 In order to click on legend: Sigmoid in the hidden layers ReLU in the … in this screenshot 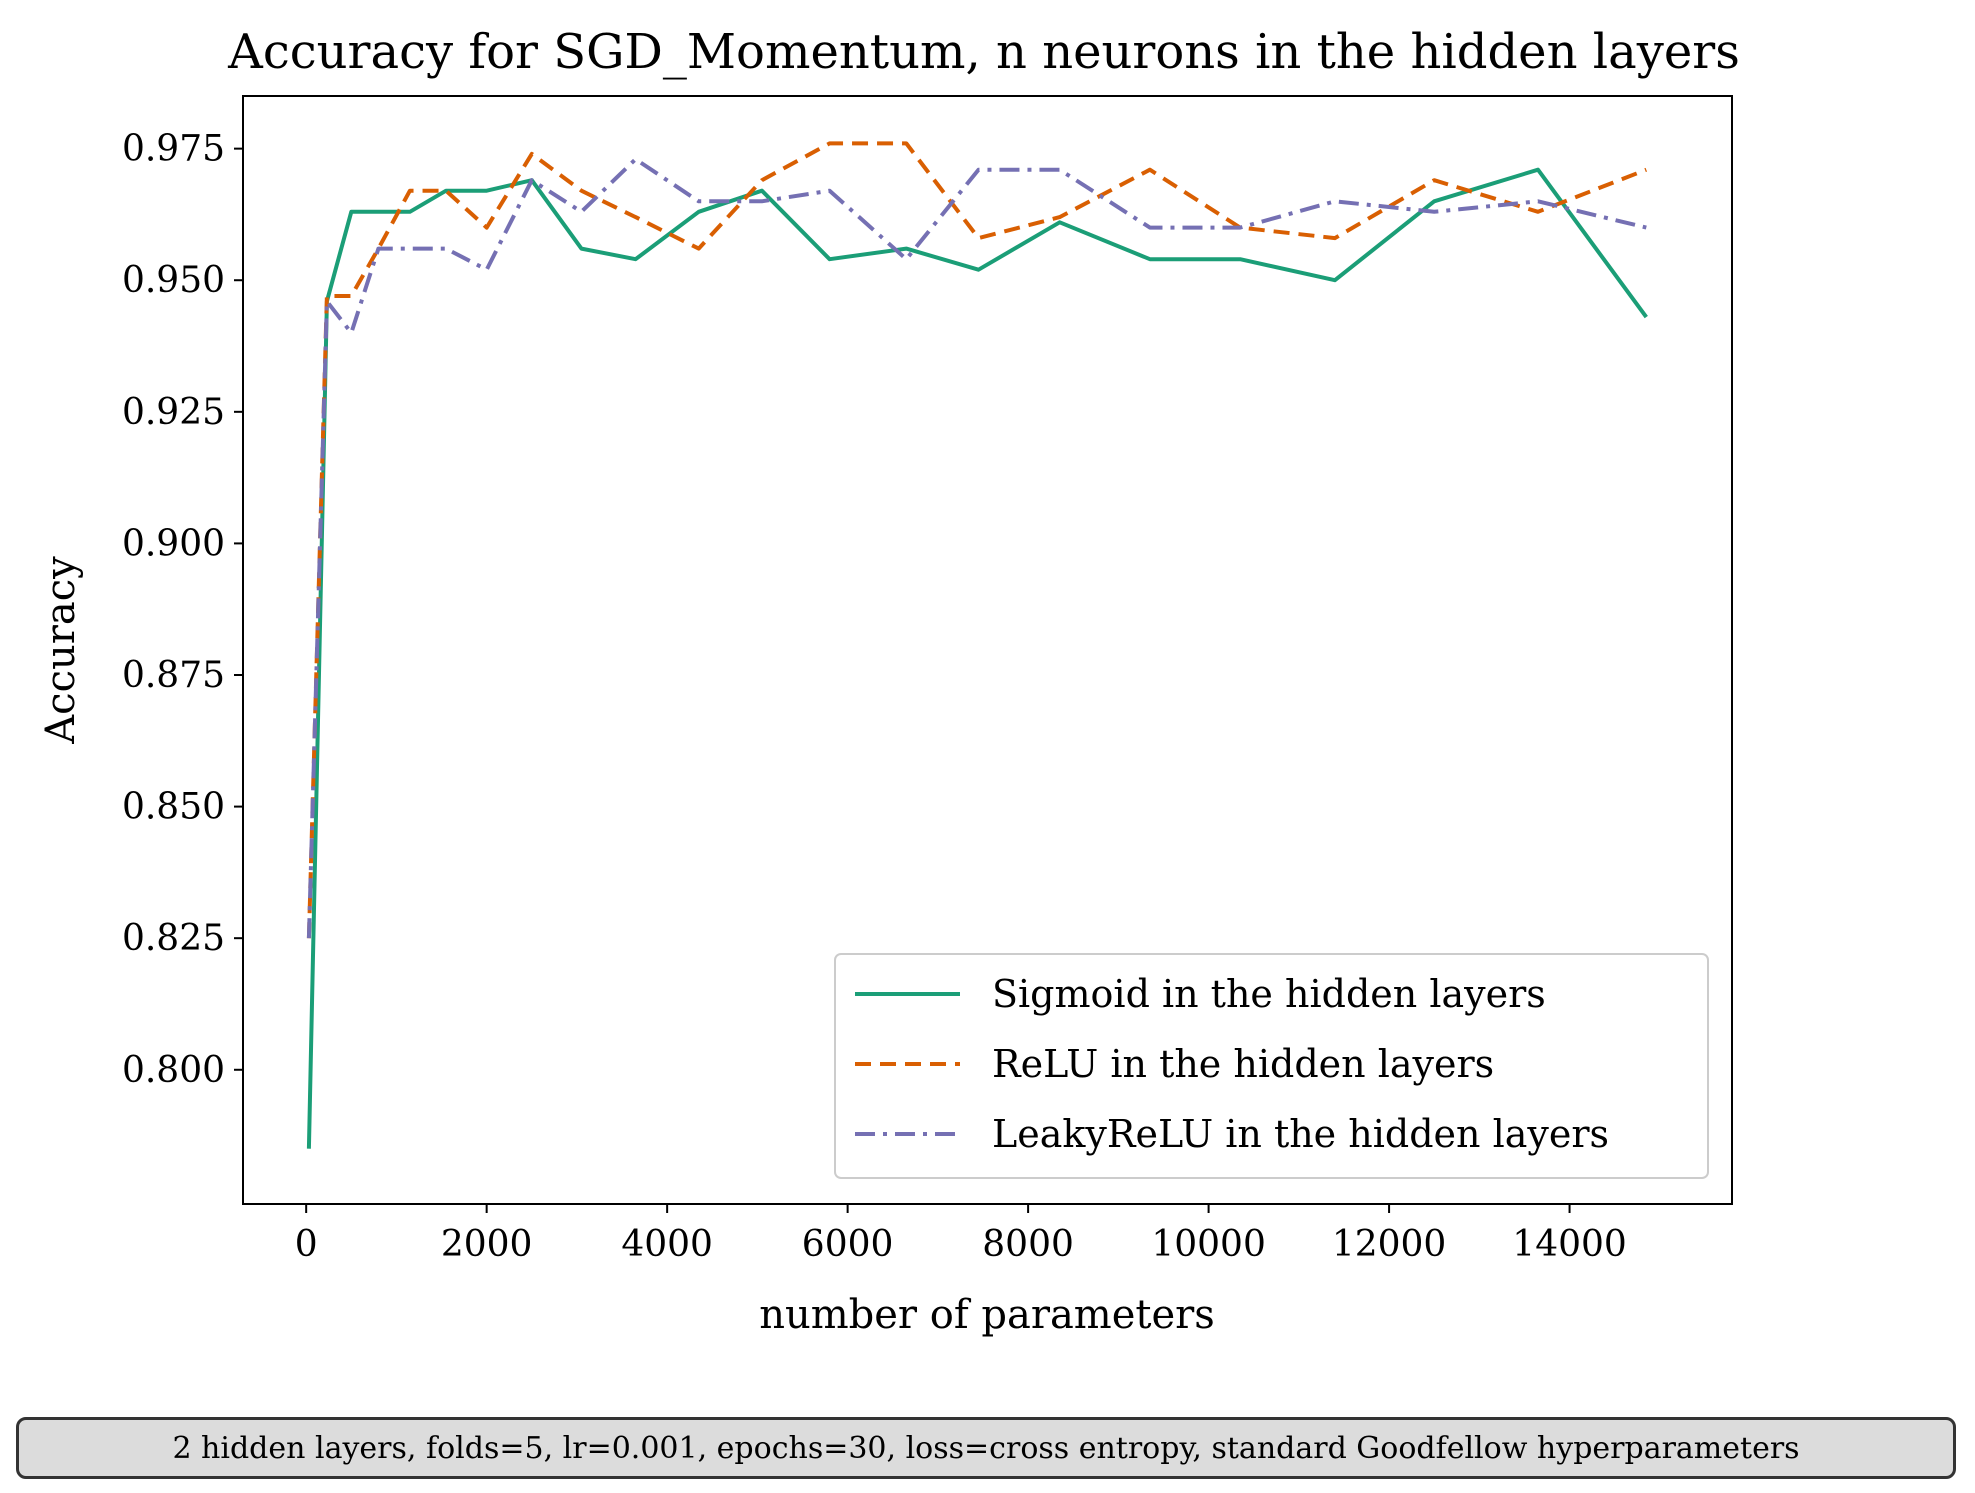, I will do `click(1271, 1066)`.